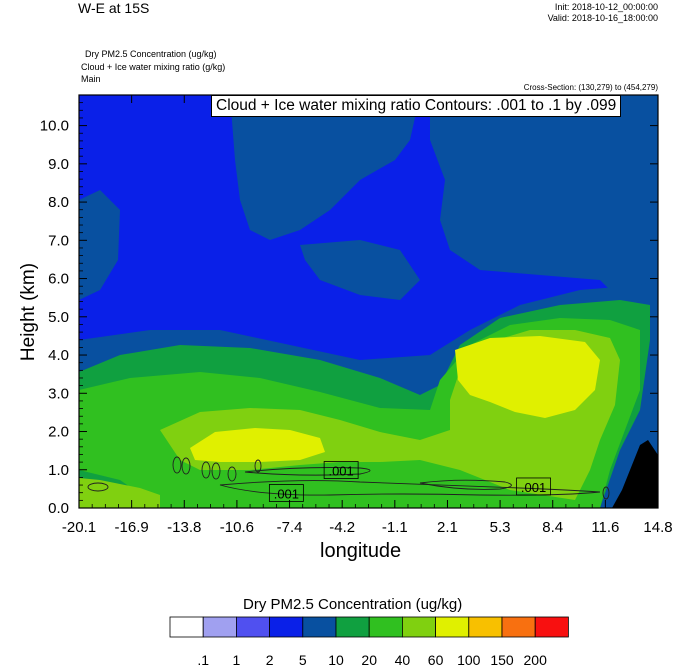 The image size is (674, 667). What do you see at coordinates (395, 527) in the screenshot?
I see `x-tick-label: -1.1` at bounding box center [395, 527].